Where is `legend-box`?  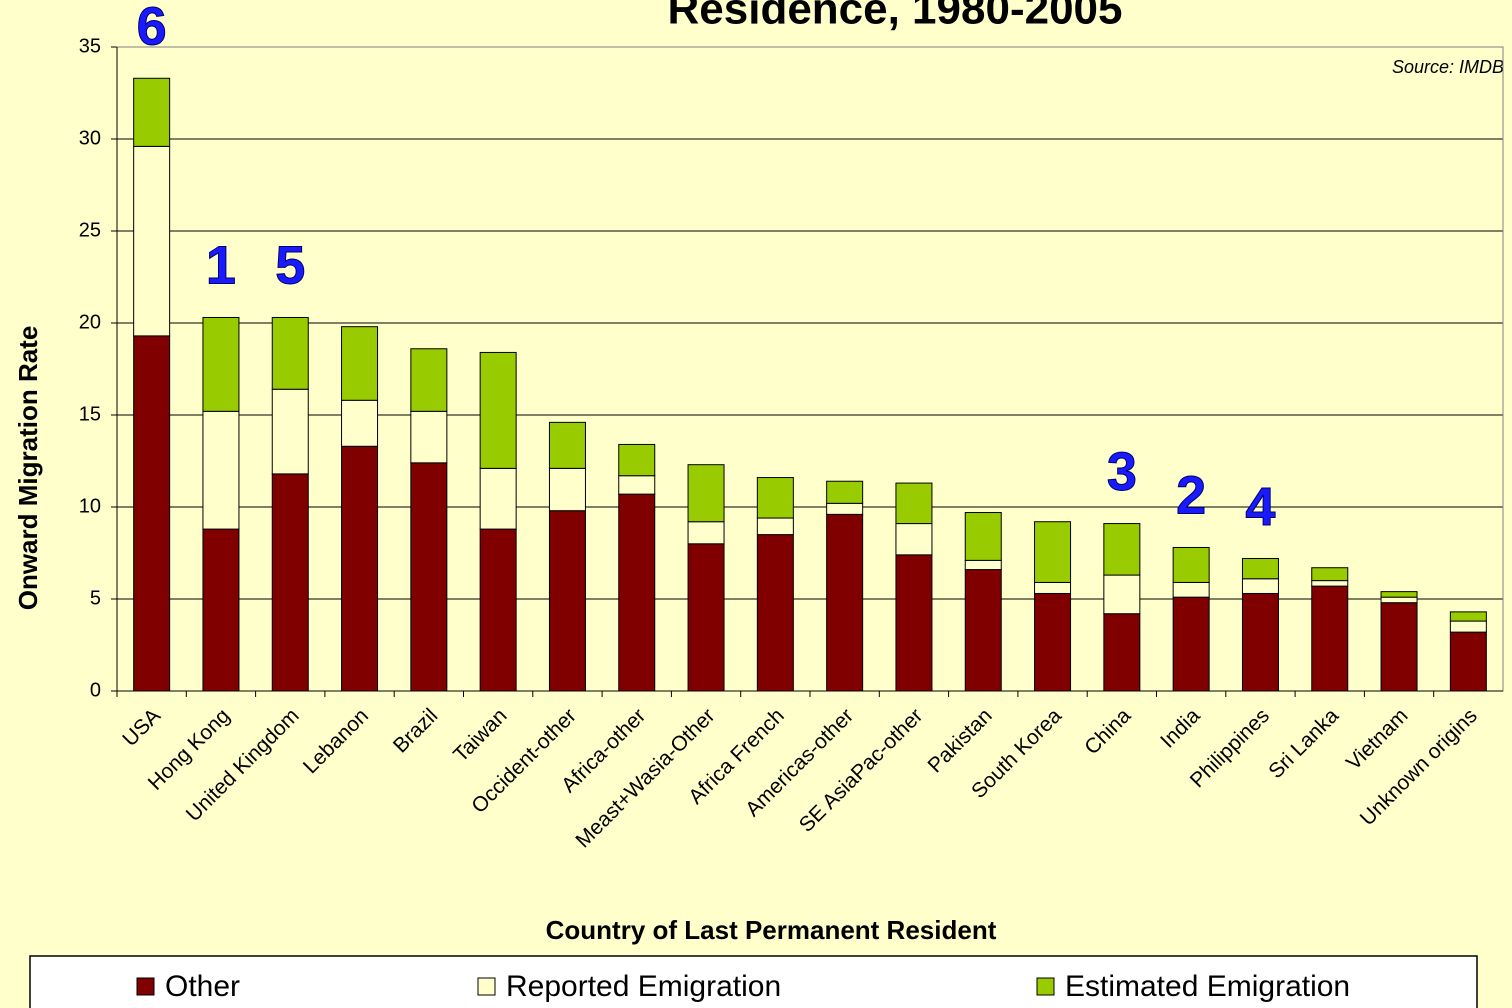
legend-box is located at coordinates (753, 981).